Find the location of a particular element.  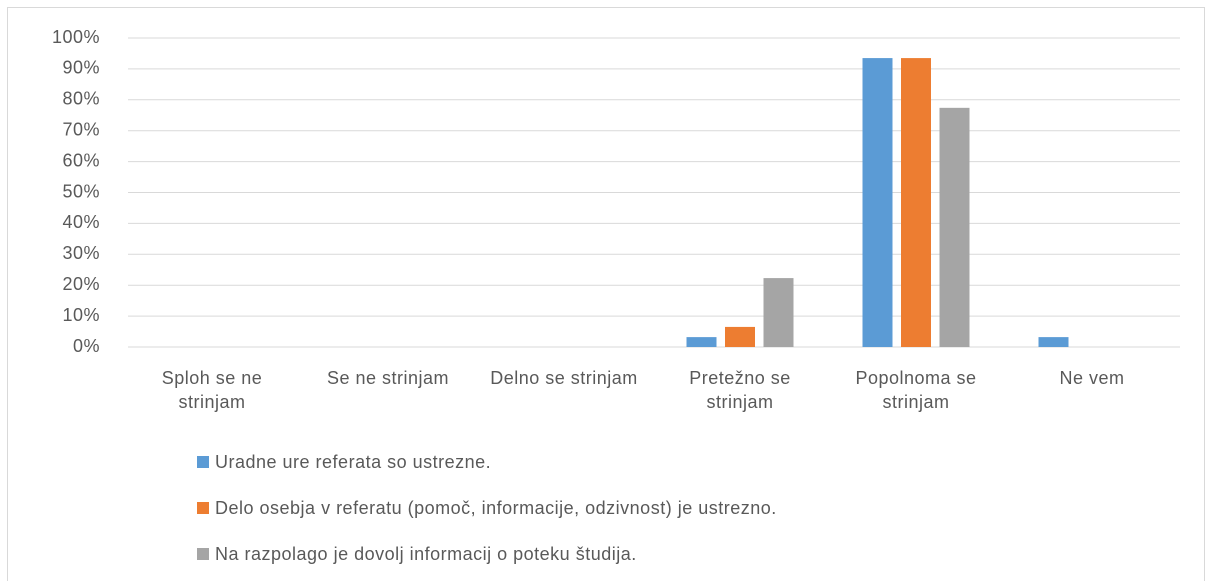

y-tick-label: 10% is located at coordinates (81, 315).